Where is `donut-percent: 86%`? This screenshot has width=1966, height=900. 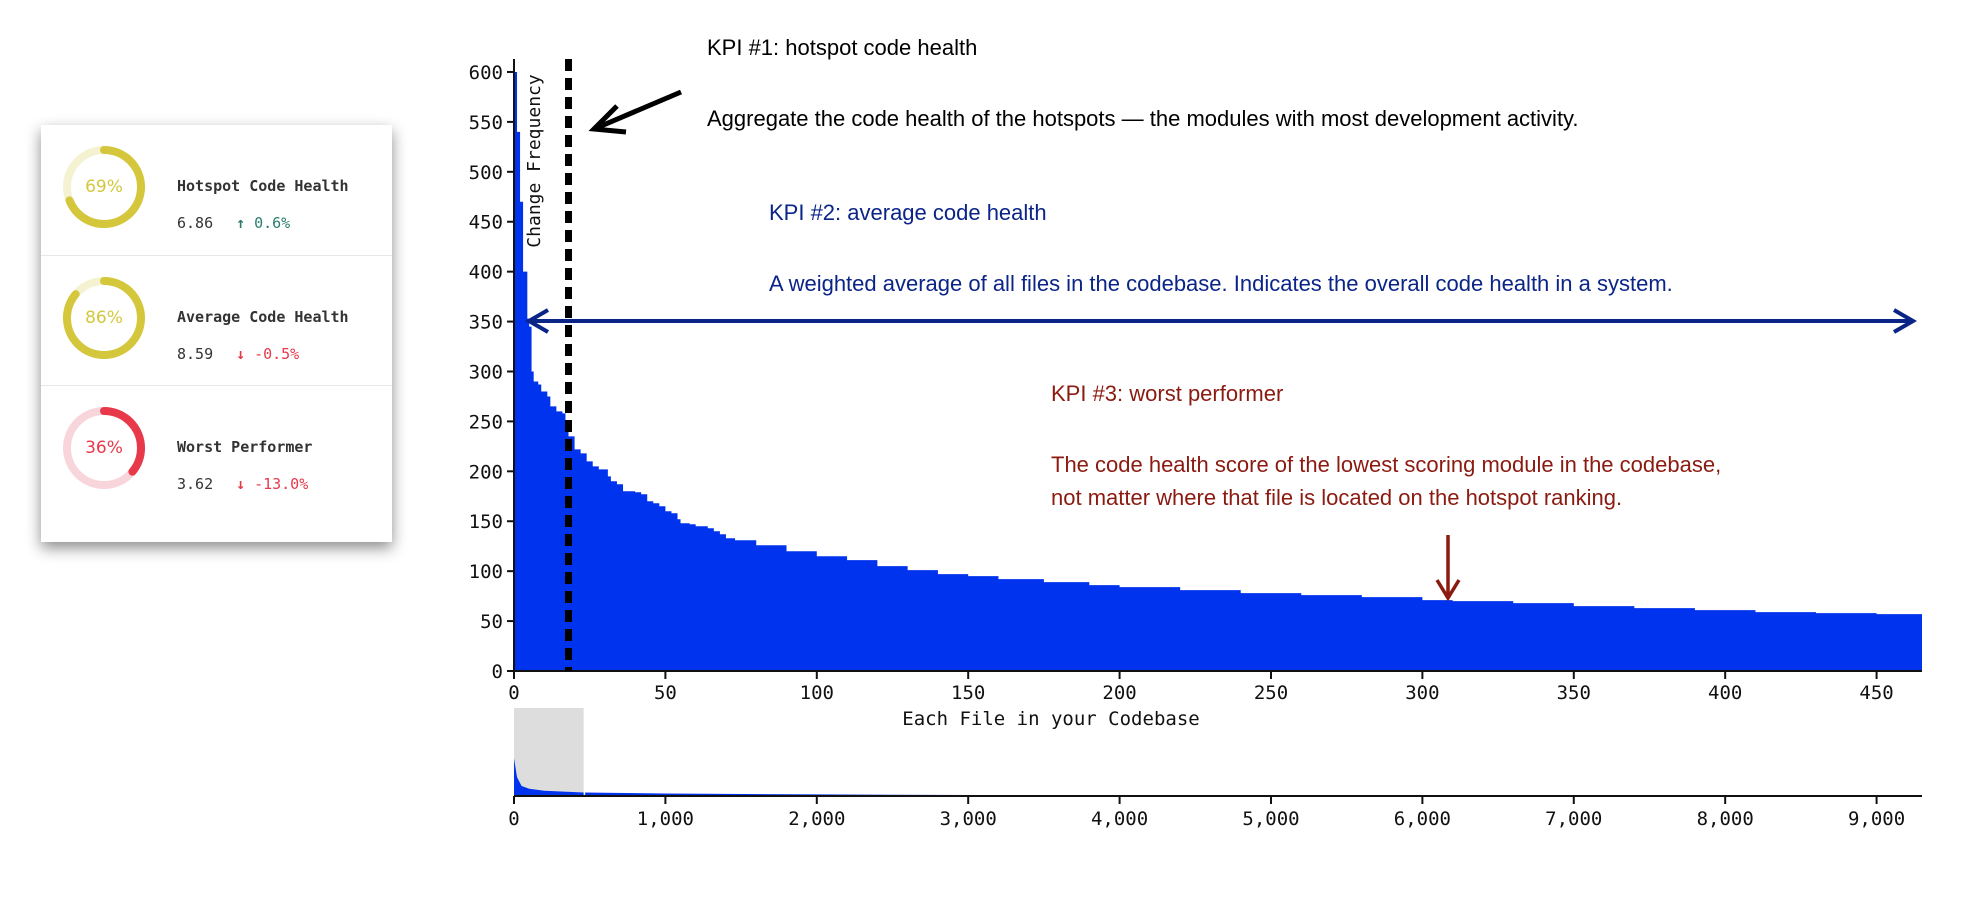 donut-percent: 86% is located at coordinates (104, 318).